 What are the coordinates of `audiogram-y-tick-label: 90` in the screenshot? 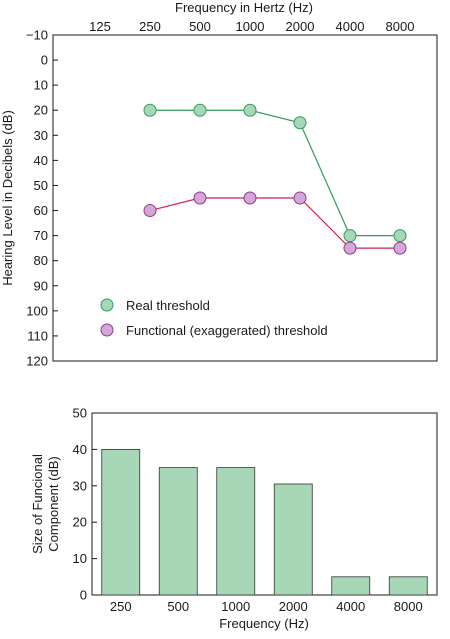 It's located at (41, 285).